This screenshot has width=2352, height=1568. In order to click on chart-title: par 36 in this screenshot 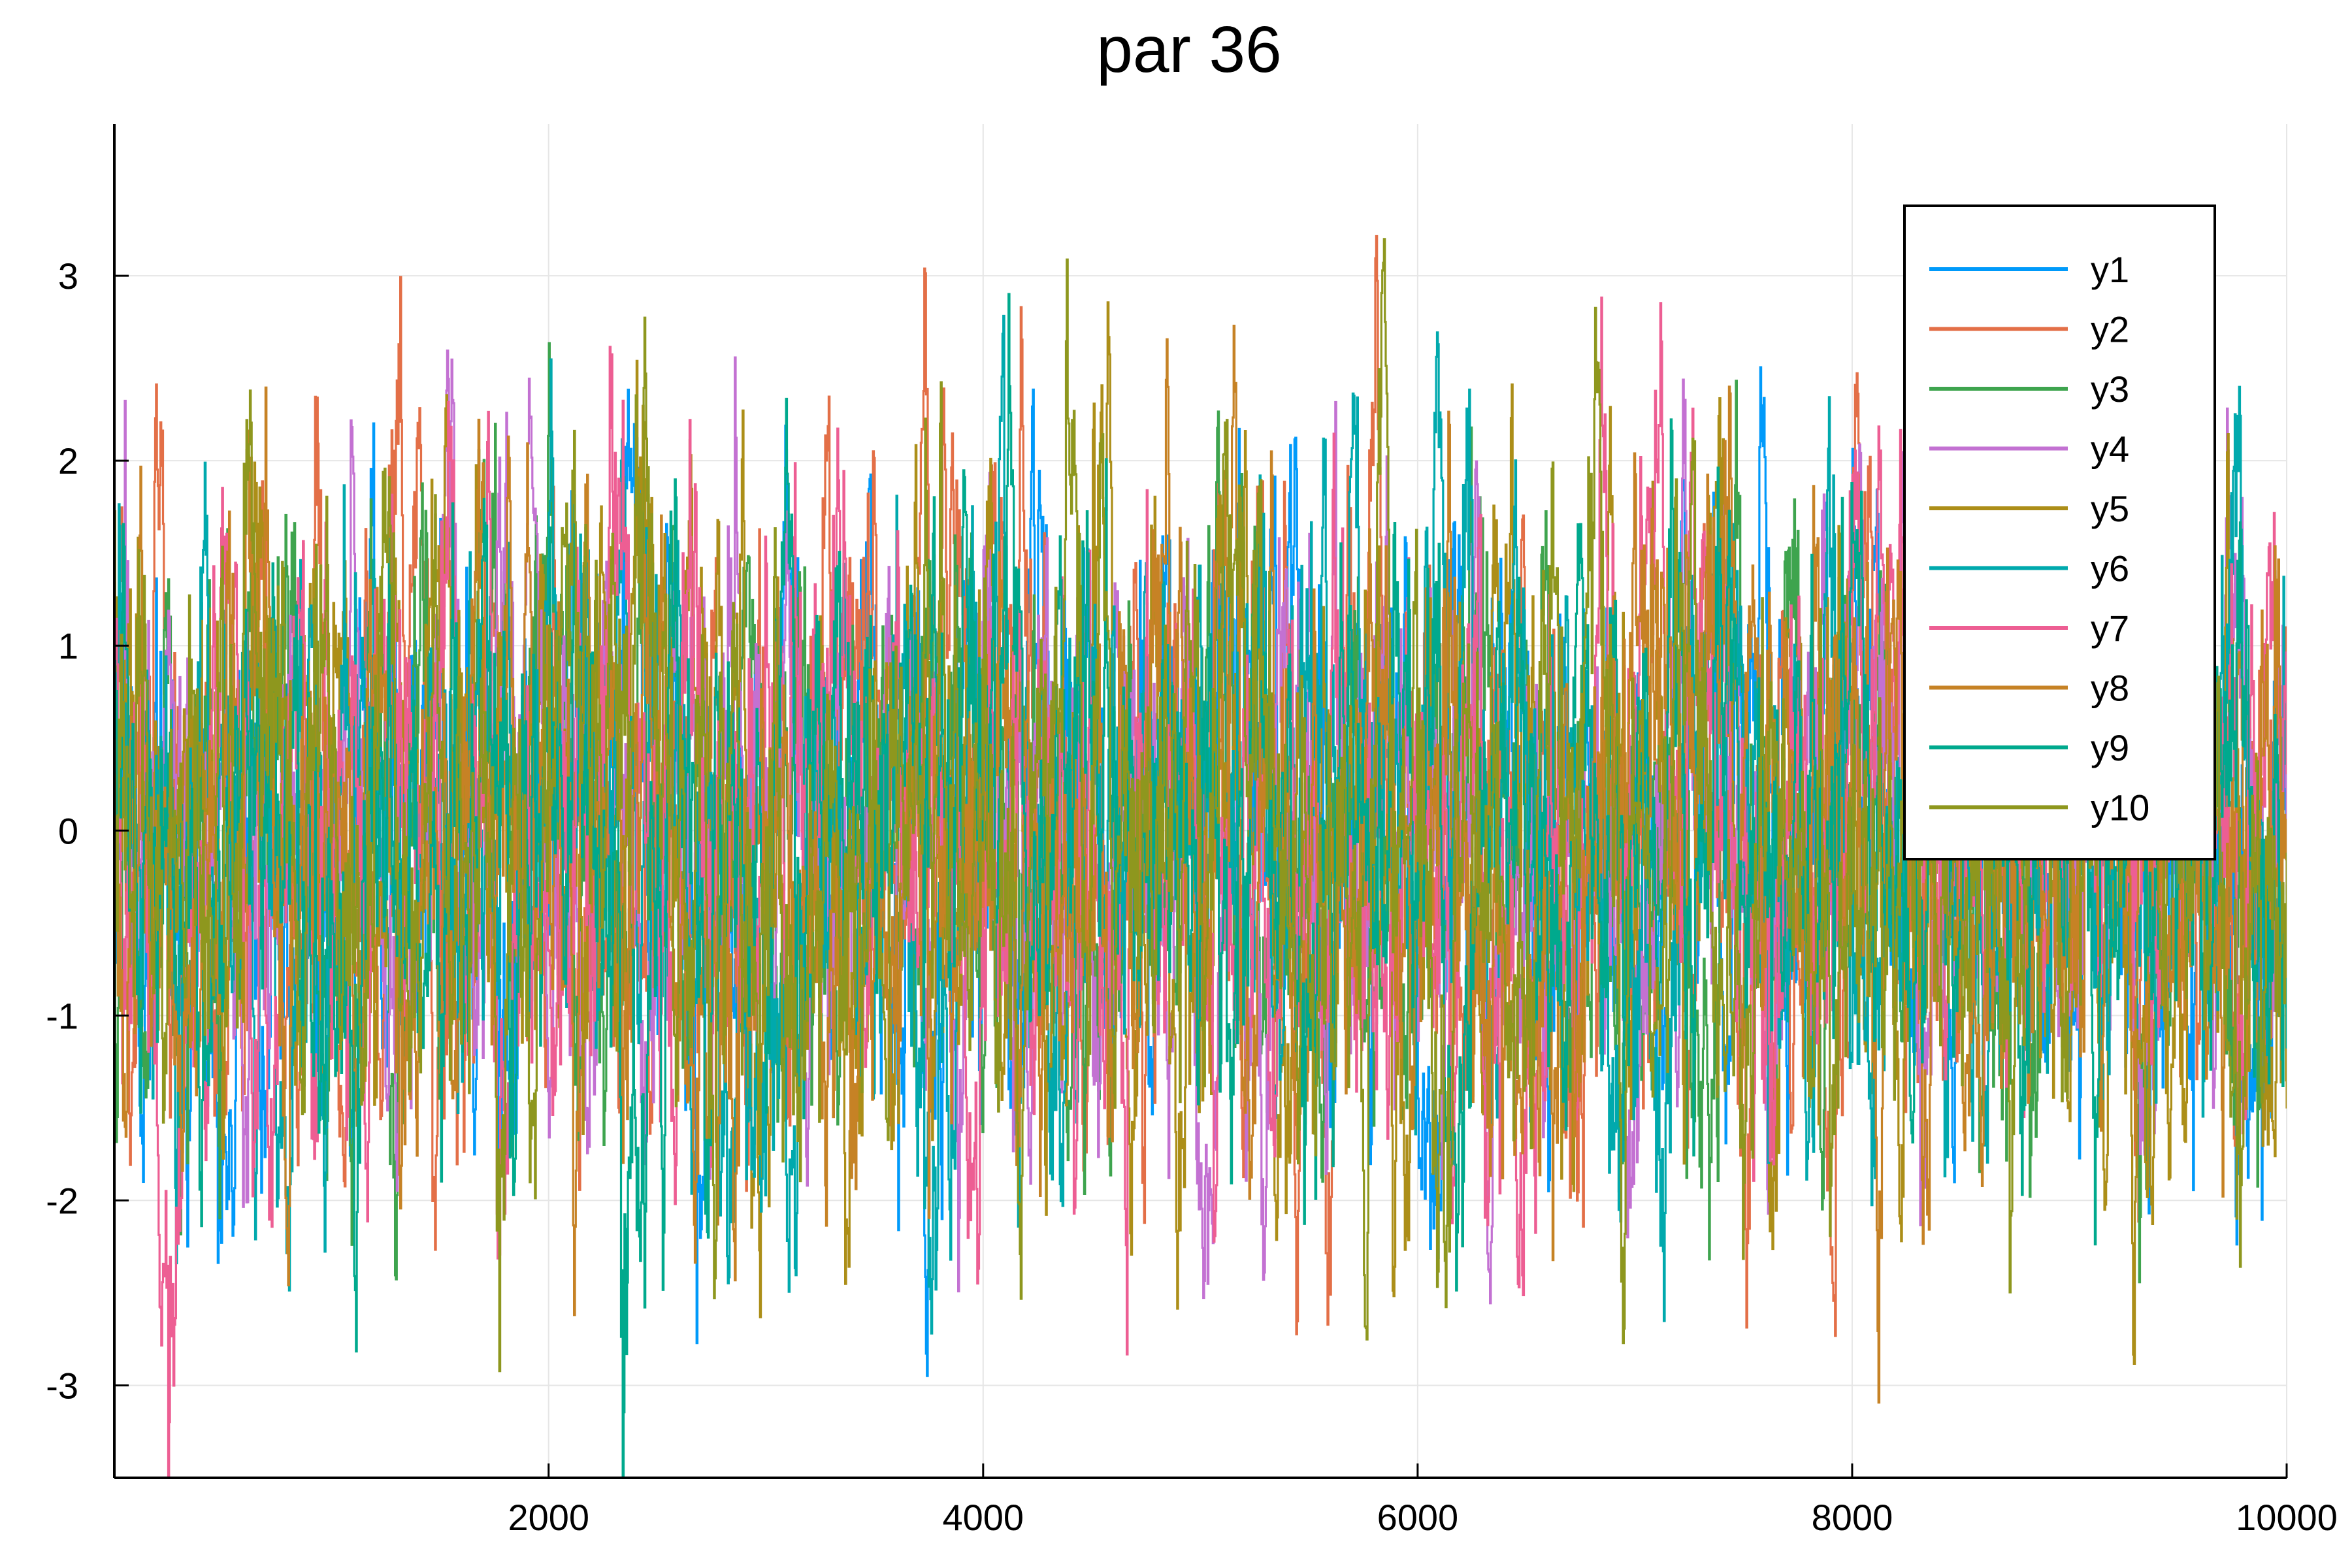, I will do `click(1189, 49)`.